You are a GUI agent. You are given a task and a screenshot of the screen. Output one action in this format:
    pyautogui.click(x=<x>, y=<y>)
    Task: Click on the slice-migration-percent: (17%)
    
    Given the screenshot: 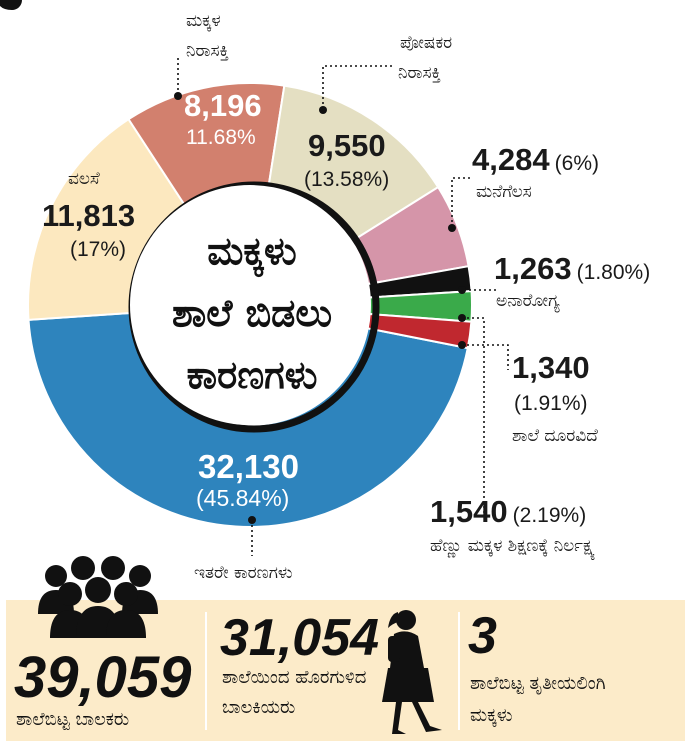 What is the action you would take?
    pyautogui.click(x=98, y=249)
    